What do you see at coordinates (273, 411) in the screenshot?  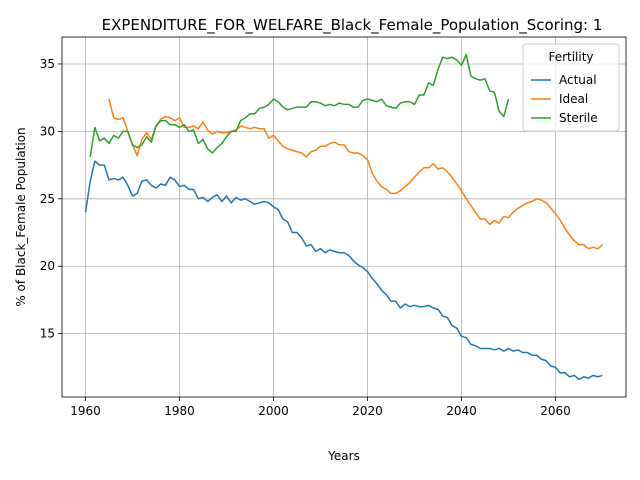 I see `x-tick-label: 2000` at bounding box center [273, 411].